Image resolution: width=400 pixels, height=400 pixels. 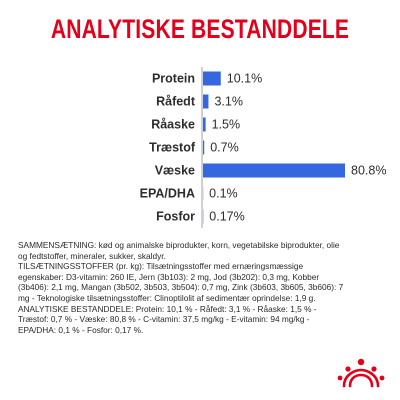 What do you see at coordinates (175, 217) in the screenshot?
I see `category-label-fosfor: Fosfor` at bounding box center [175, 217].